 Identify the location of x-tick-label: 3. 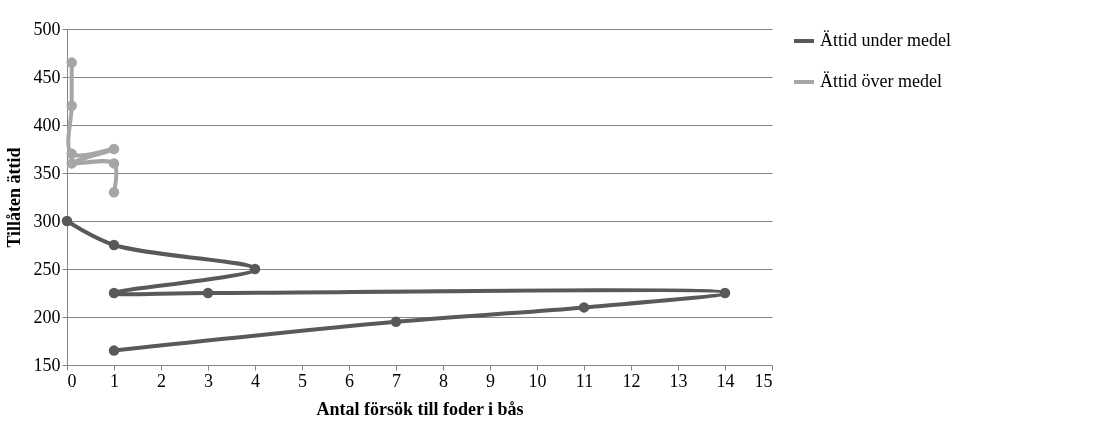
(208, 380).